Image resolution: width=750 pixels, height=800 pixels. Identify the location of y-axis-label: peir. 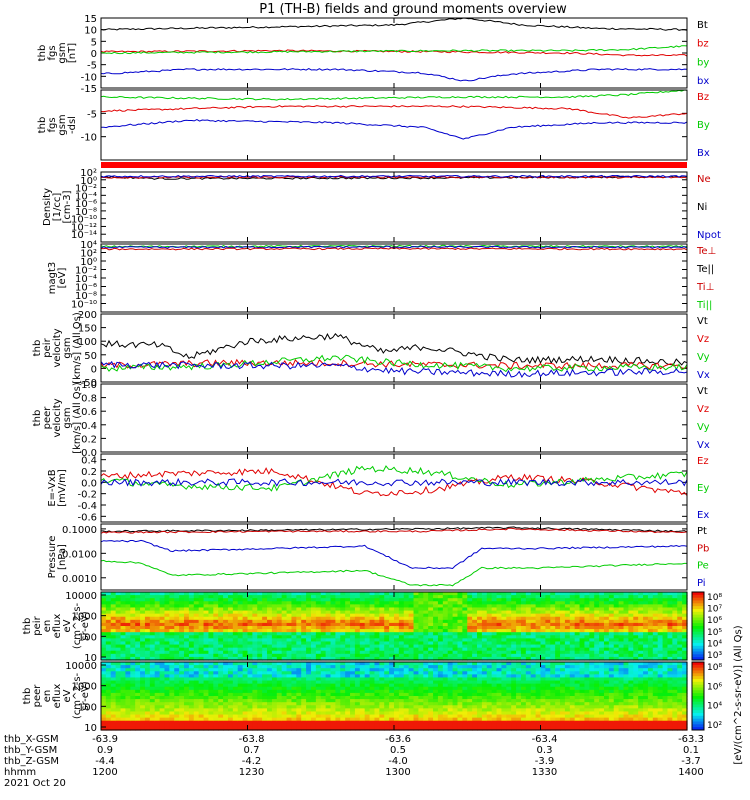
(37, 625).